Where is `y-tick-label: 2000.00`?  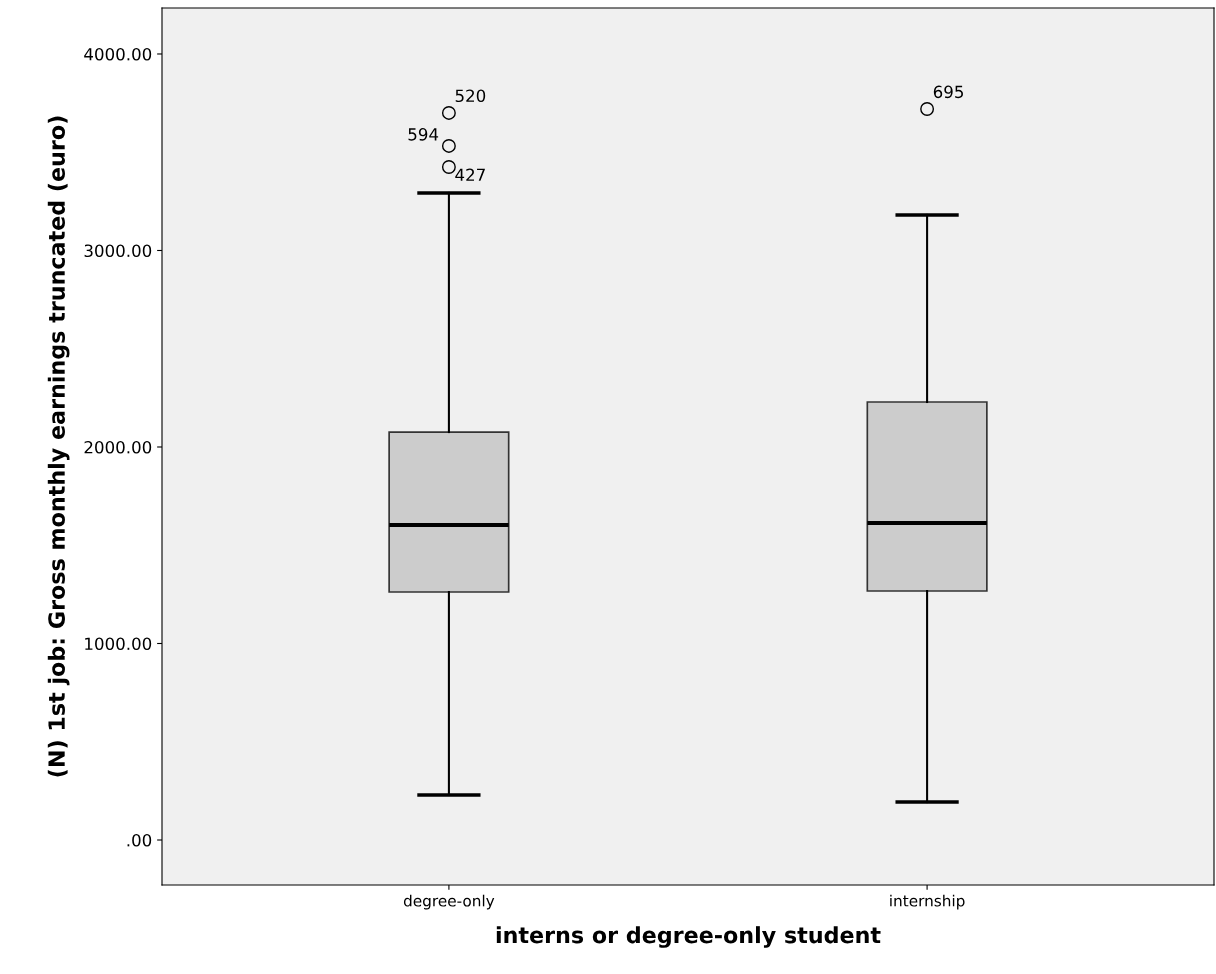
y-tick-label: 2000.00 is located at coordinates (118, 447).